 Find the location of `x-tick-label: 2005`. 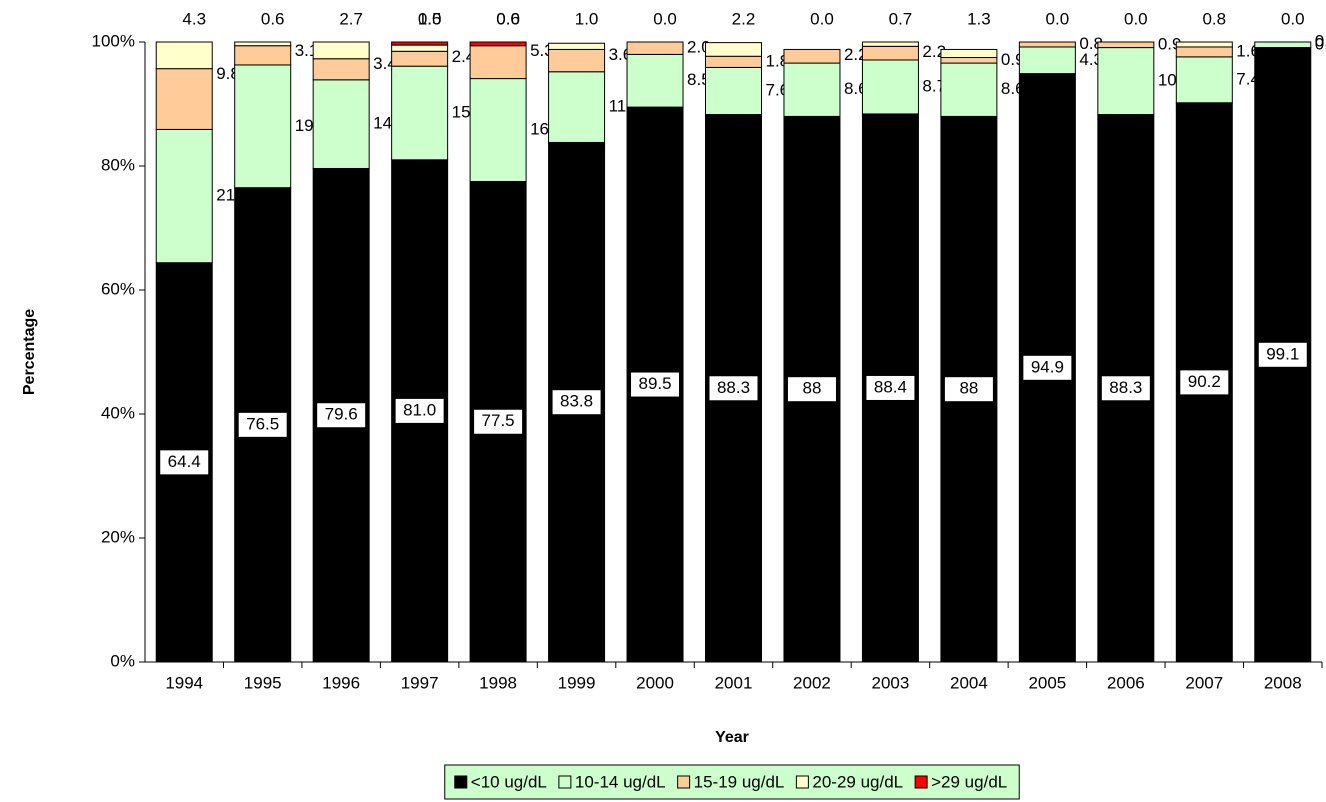

x-tick-label: 2005 is located at coordinates (1047, 682).